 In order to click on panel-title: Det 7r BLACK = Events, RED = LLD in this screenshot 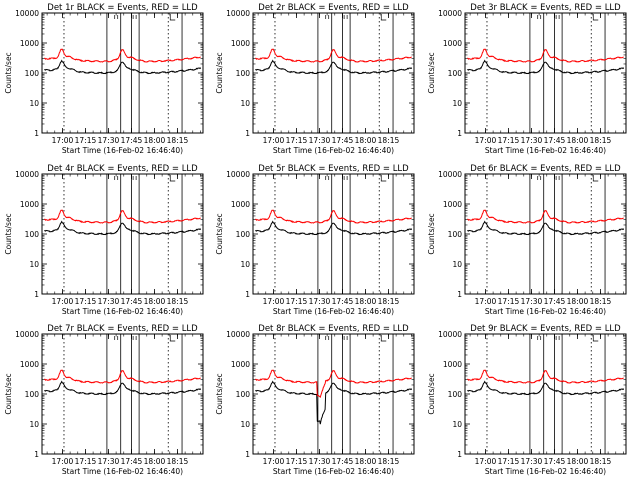, I will do `click(122, 329)`.